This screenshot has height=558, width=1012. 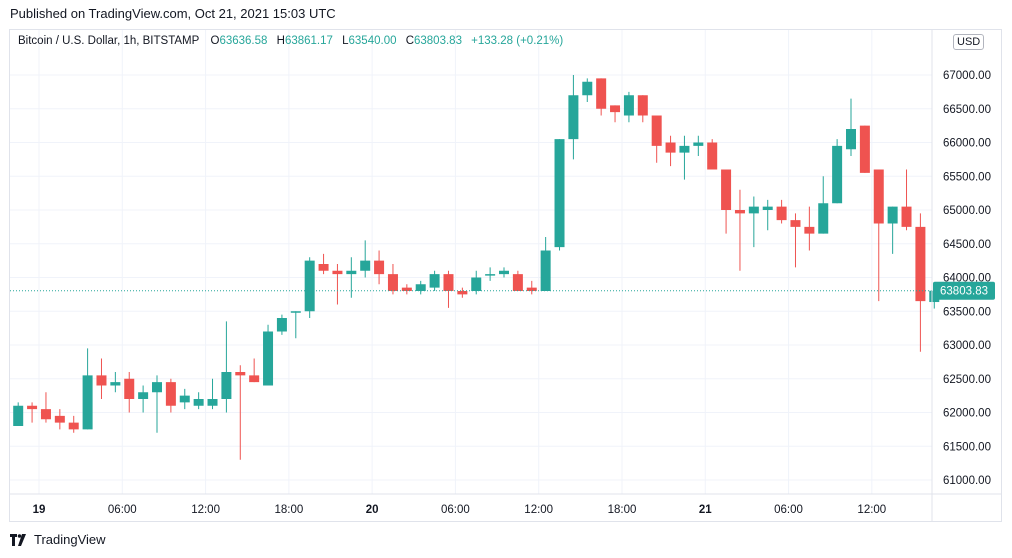 I want to click on tradingview-logo-icon, so click(x=19, y=539).